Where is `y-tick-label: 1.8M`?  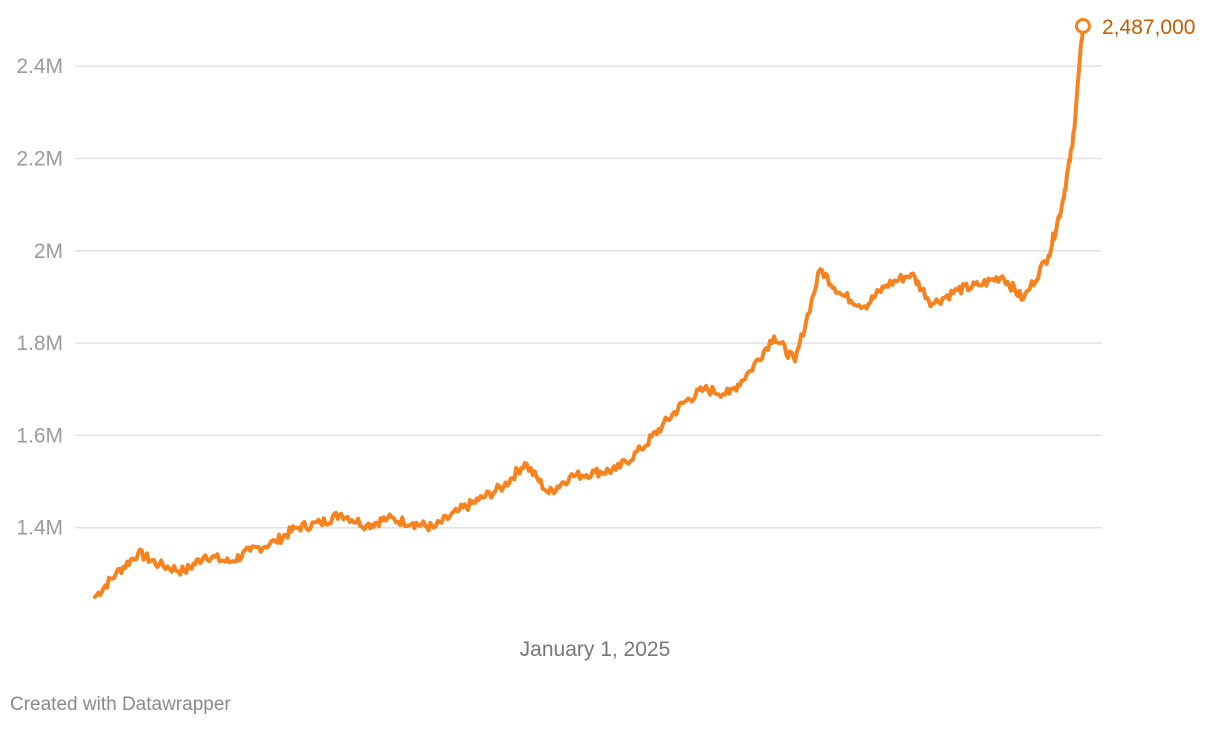
y-tick-label: 1.8M is located at coordinates (39, 343).